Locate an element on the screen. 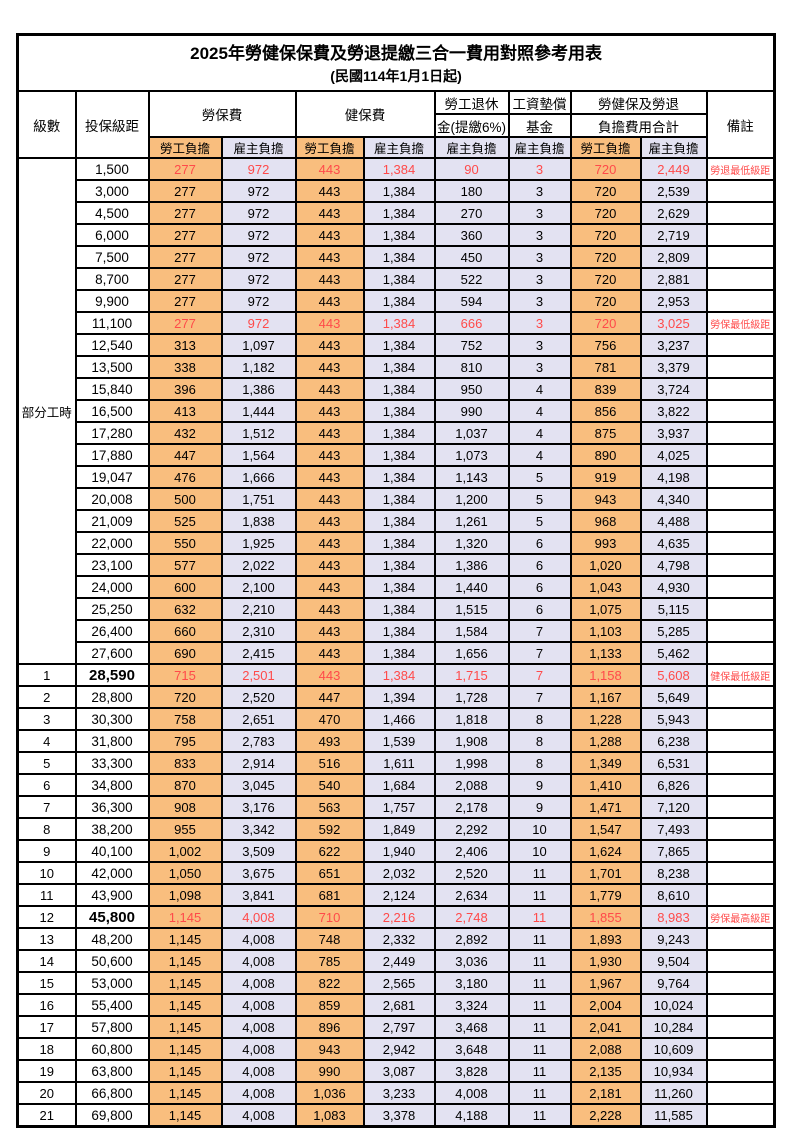 Image resolution: width=791 pixels, height=1128 pixels. li-emp-cell: 660 is located at coordinates (185, 631).